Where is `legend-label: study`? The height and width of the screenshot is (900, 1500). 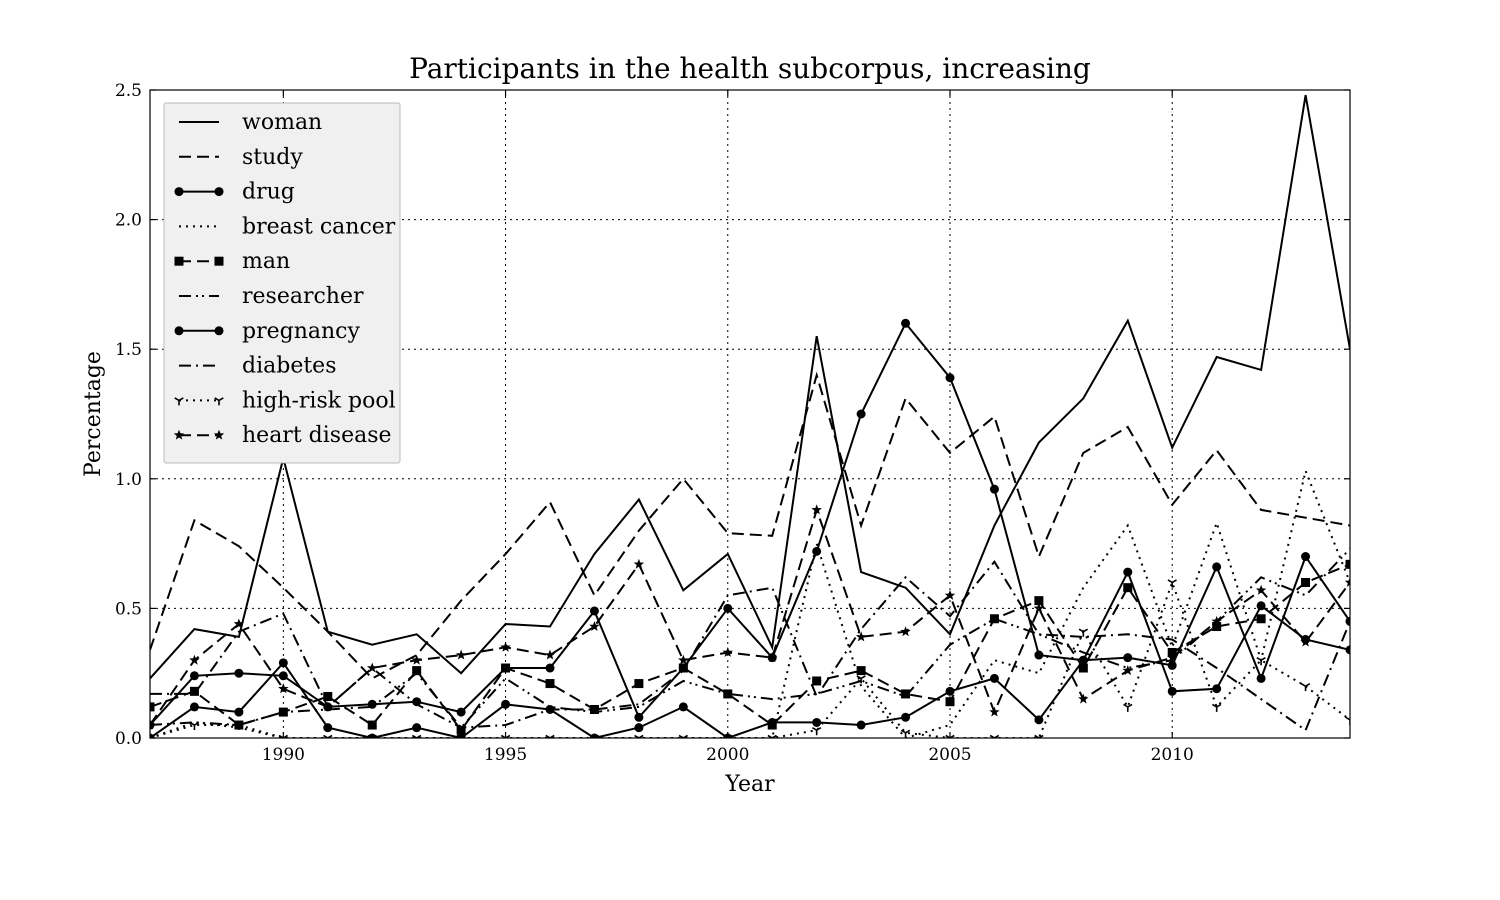
legend-label: study is located at coordinates (272, 157).